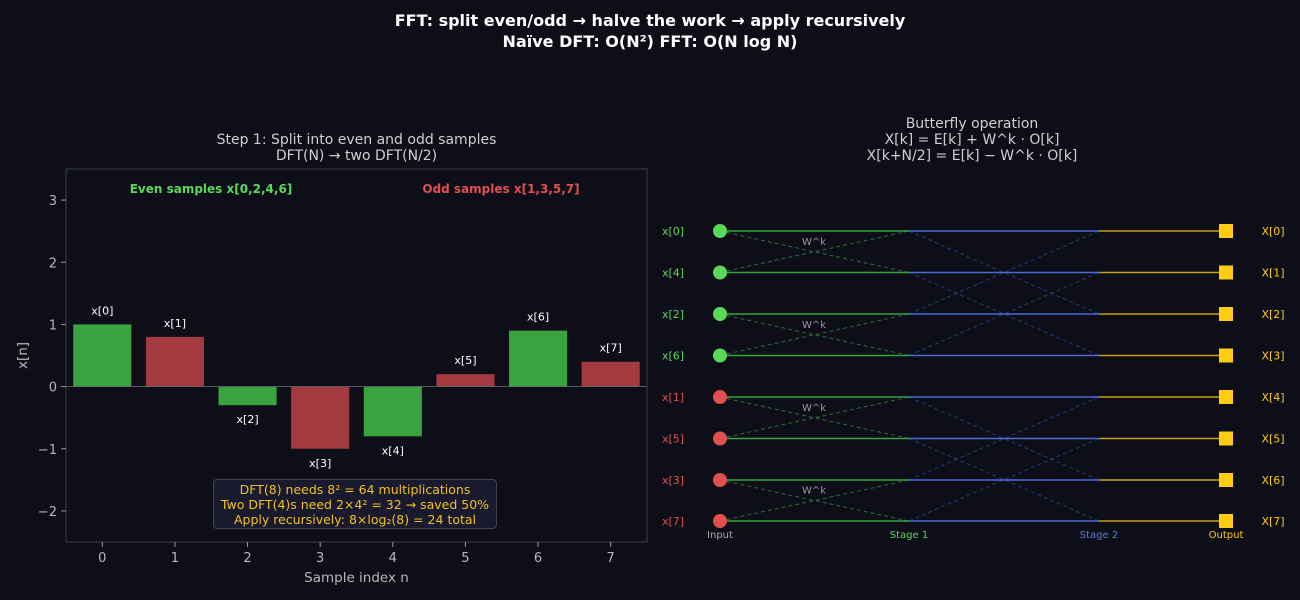 The width and height of the screenshot is (1300, 600). What do you see at coordinates (320, 558) in the screenshot?
I see `x-tick-label: 3` at bounding box center [320, 558].